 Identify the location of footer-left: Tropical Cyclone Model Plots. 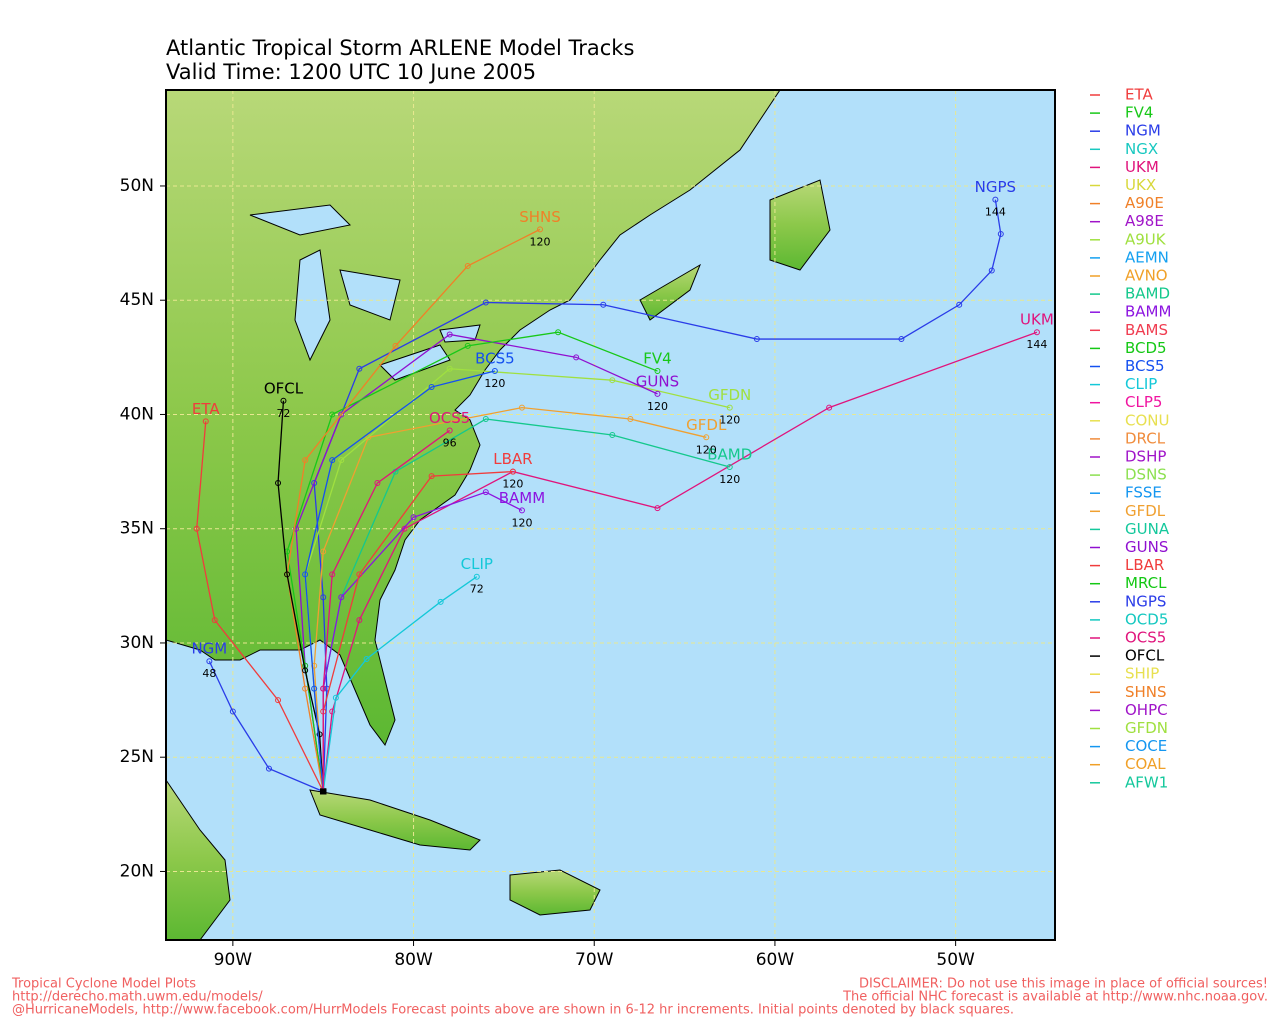
(103, 984).